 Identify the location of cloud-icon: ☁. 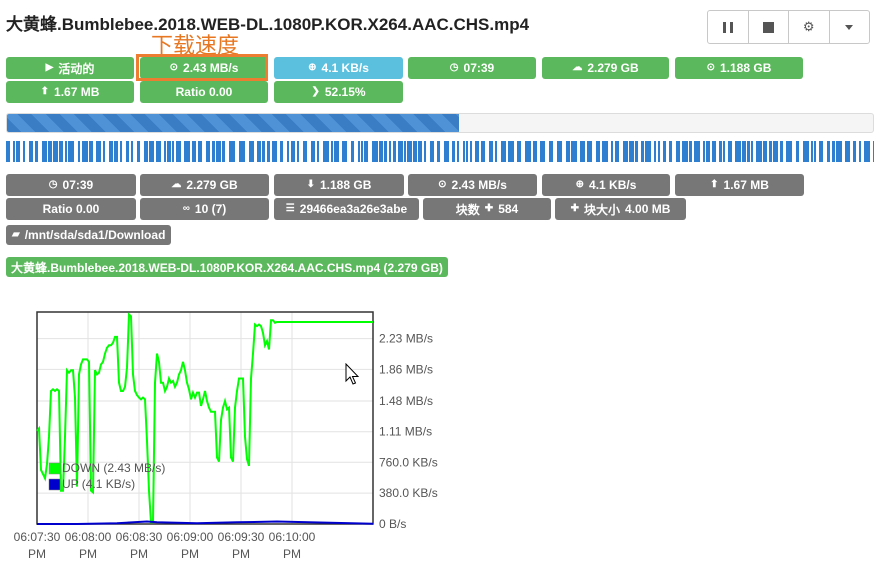
(176, 184).